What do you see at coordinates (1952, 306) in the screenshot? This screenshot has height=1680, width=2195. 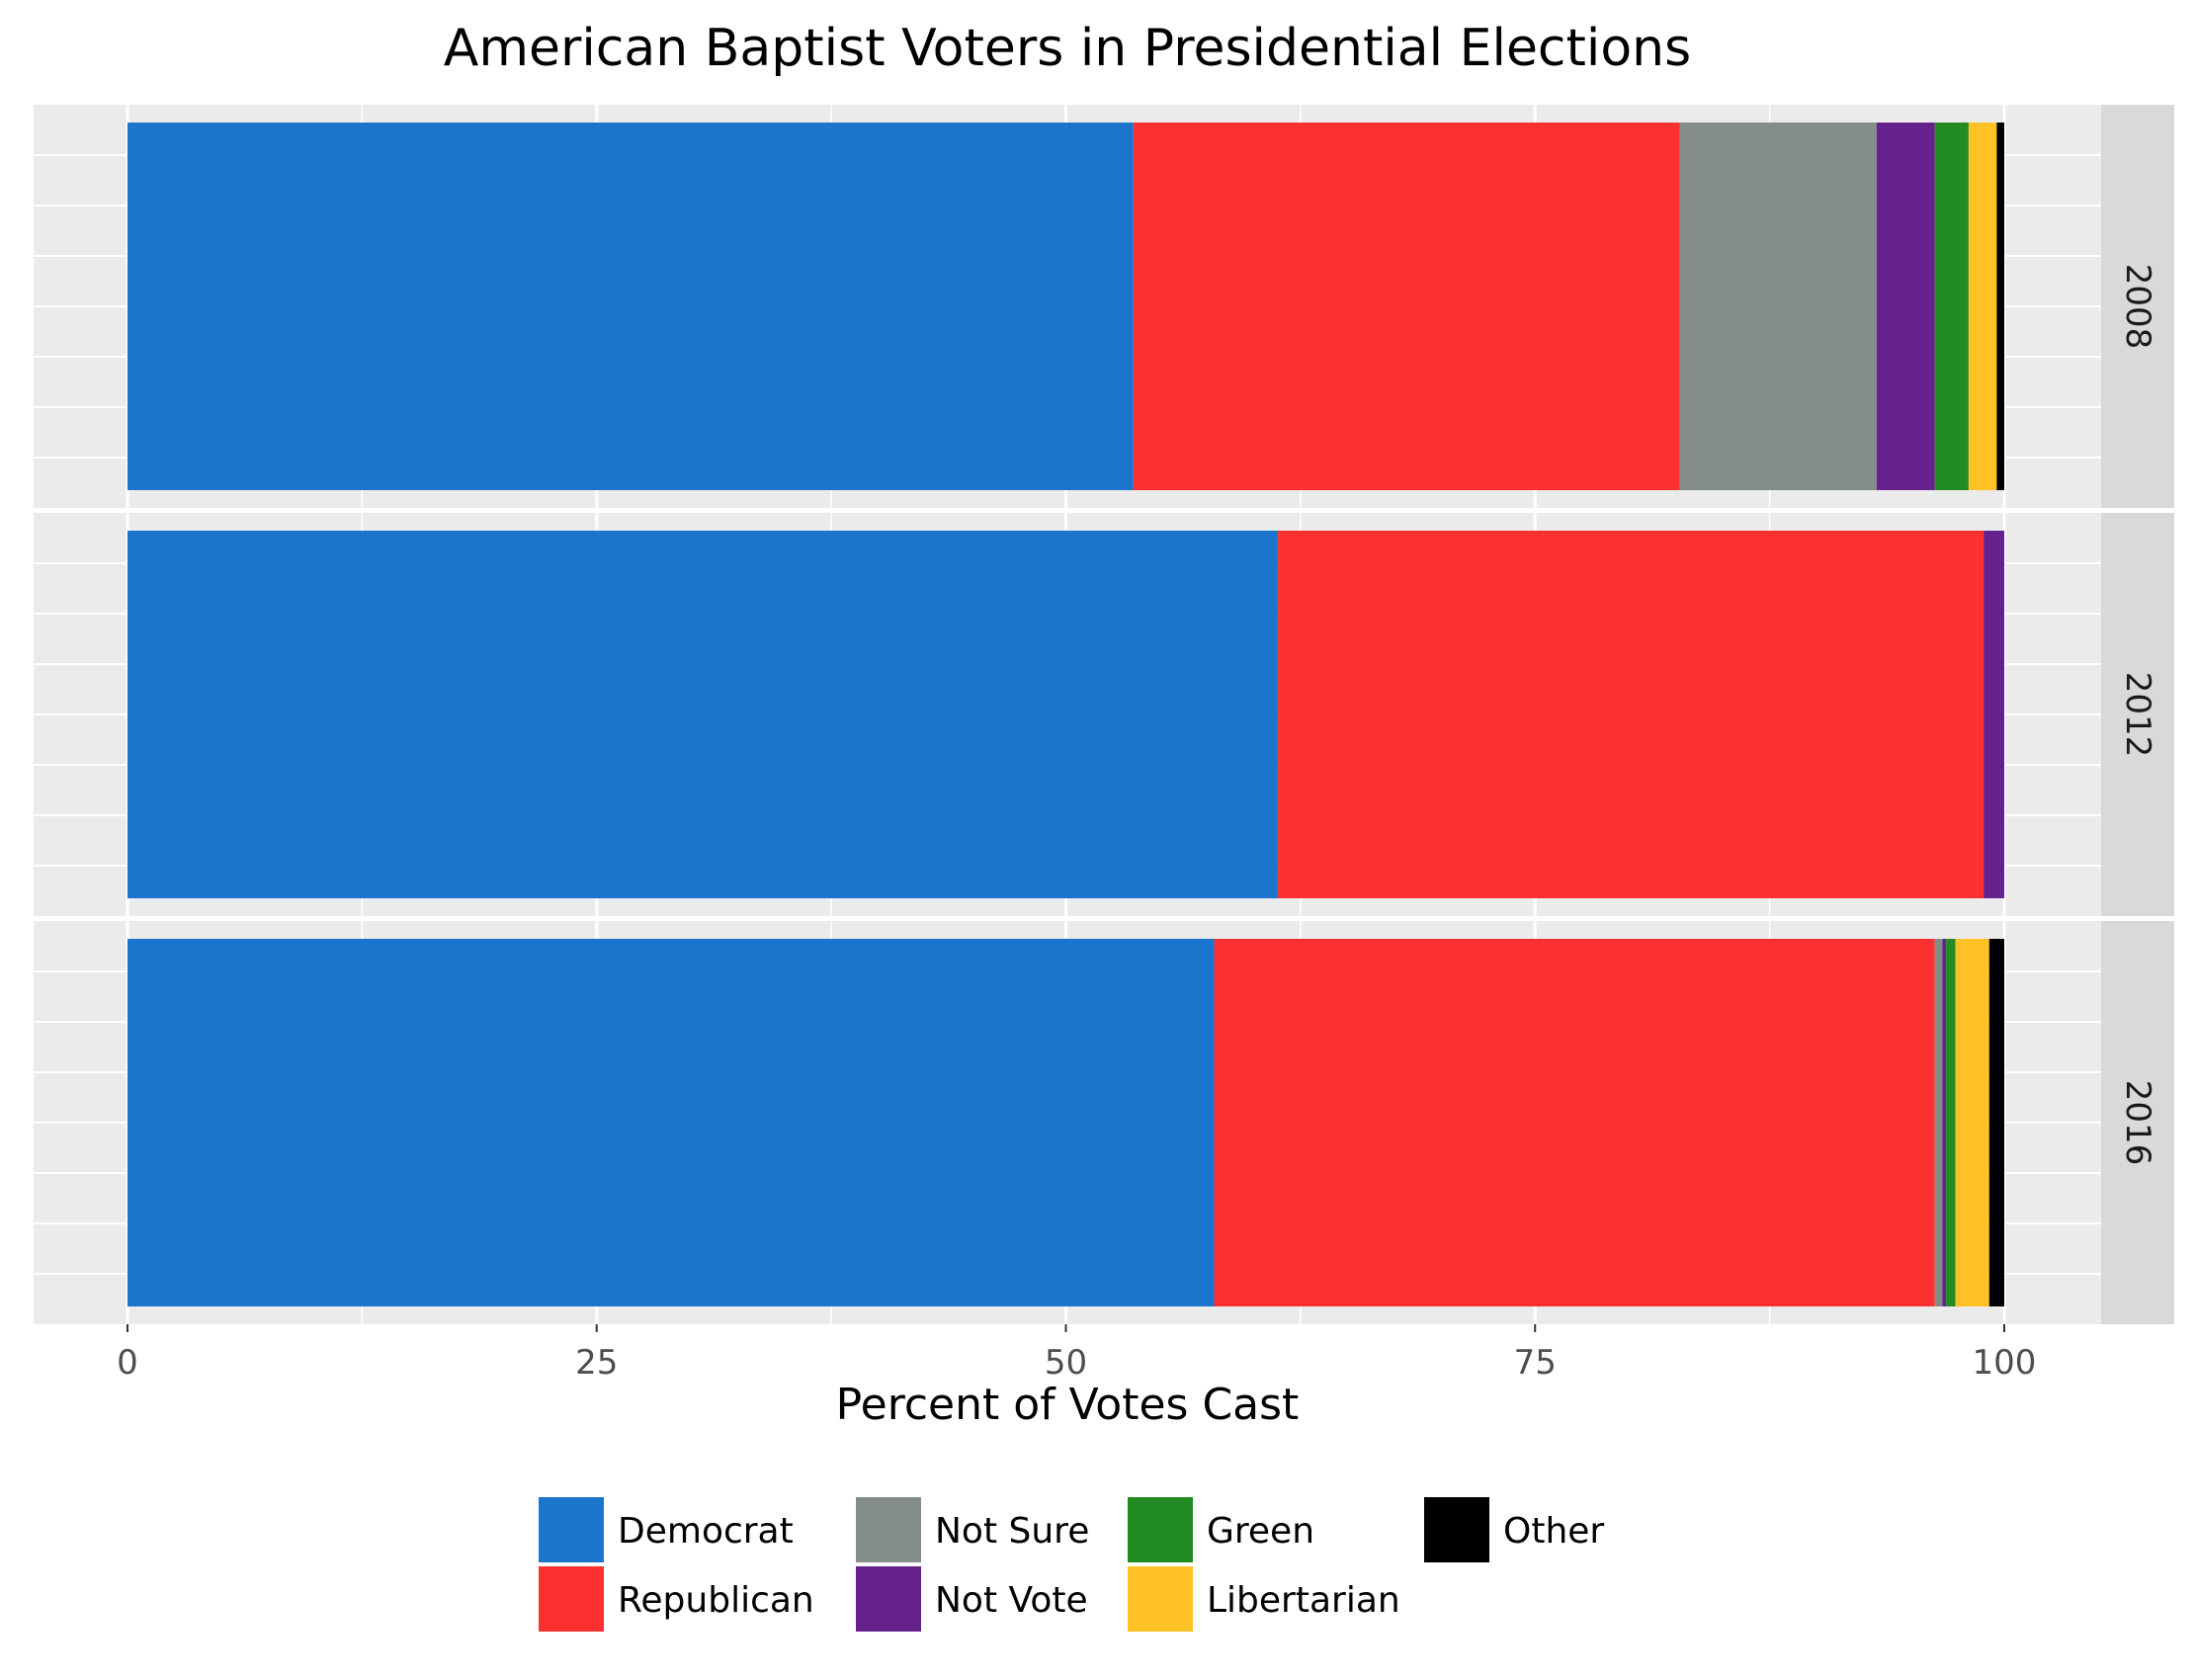 I see `bar-segment-green-2008` at bounding box center [1952, 306].